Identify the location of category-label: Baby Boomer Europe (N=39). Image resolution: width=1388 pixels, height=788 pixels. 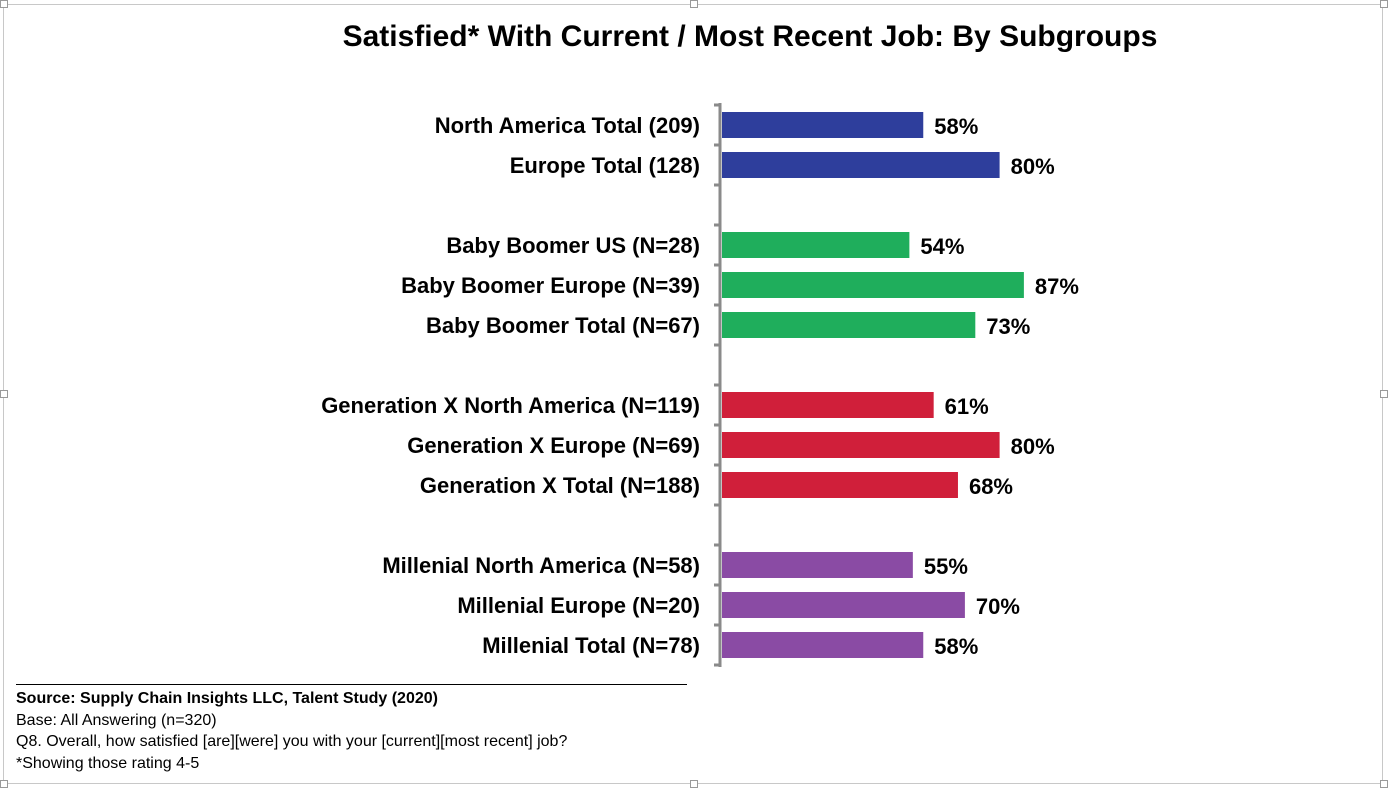
(550, 285).